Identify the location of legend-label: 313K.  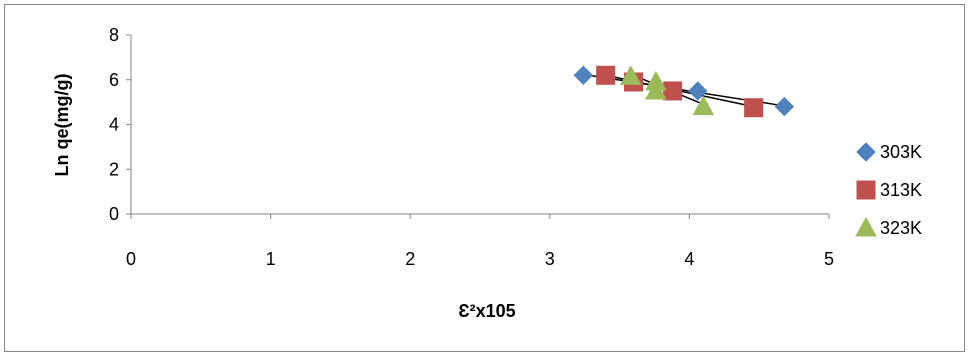
(901, 190).